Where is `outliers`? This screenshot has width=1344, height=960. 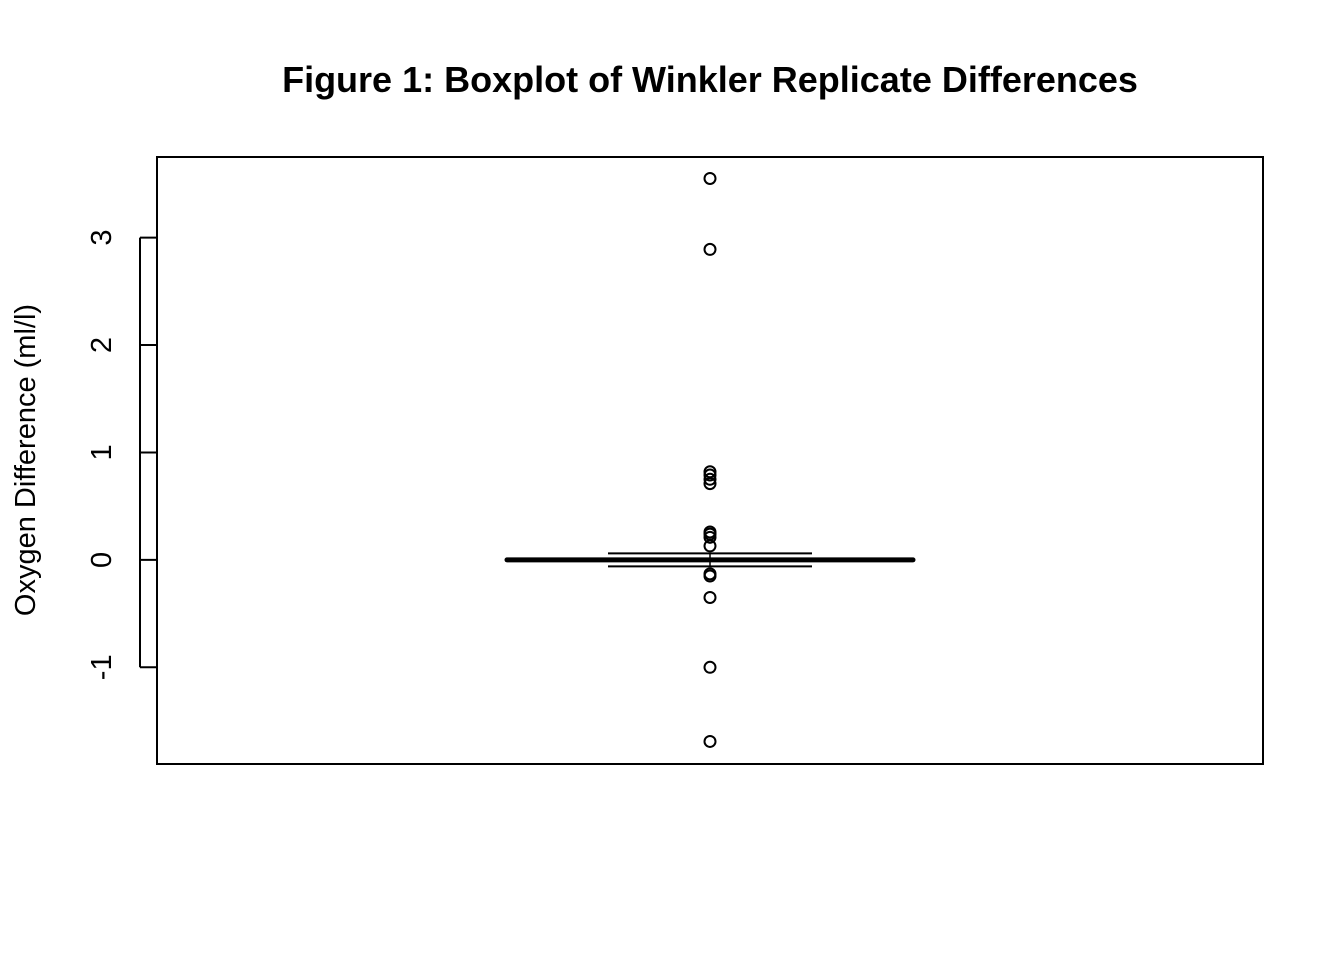 outliers is located at coordinates (710, 459).